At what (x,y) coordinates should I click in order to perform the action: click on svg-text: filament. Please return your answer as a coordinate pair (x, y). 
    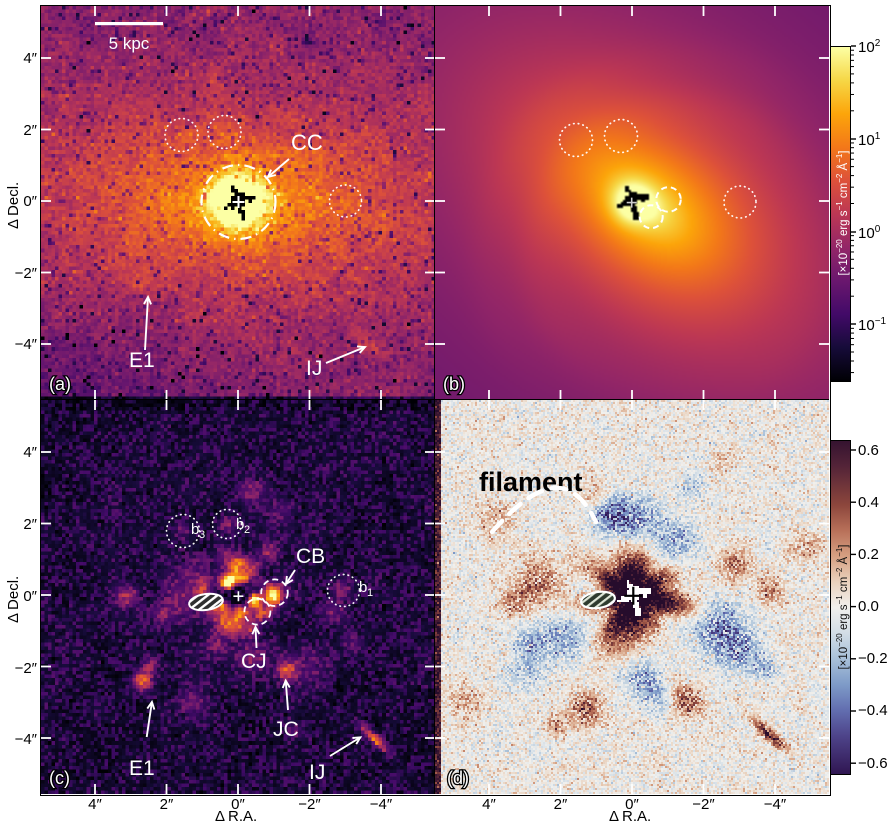
    Looking at the image, I should click on (531, 482).